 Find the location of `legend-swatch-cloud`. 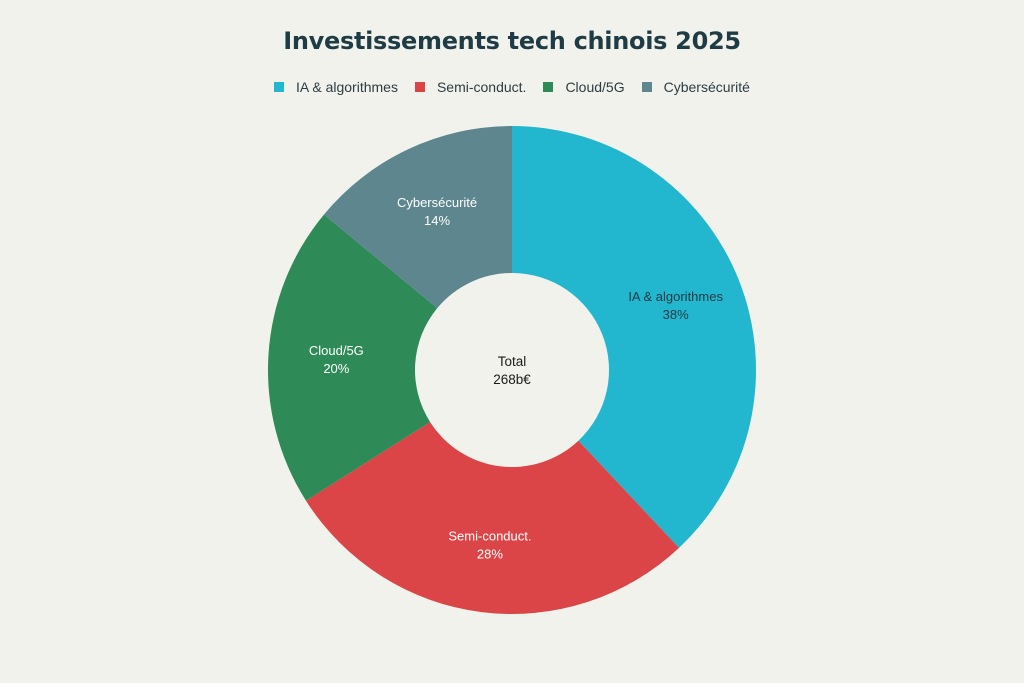

legend-swatch-cloud is located at coordinates (548, 87).